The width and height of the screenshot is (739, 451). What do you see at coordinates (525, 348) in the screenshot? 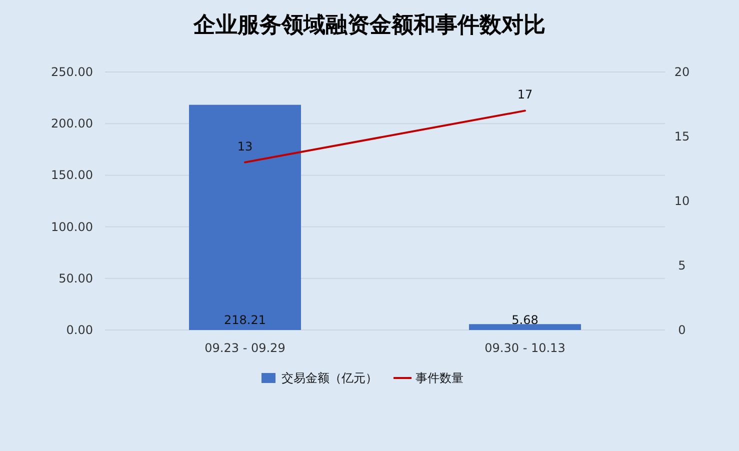
I see `x-tick-label: 09.30 - 10.13` at bounding box center [525, 348].